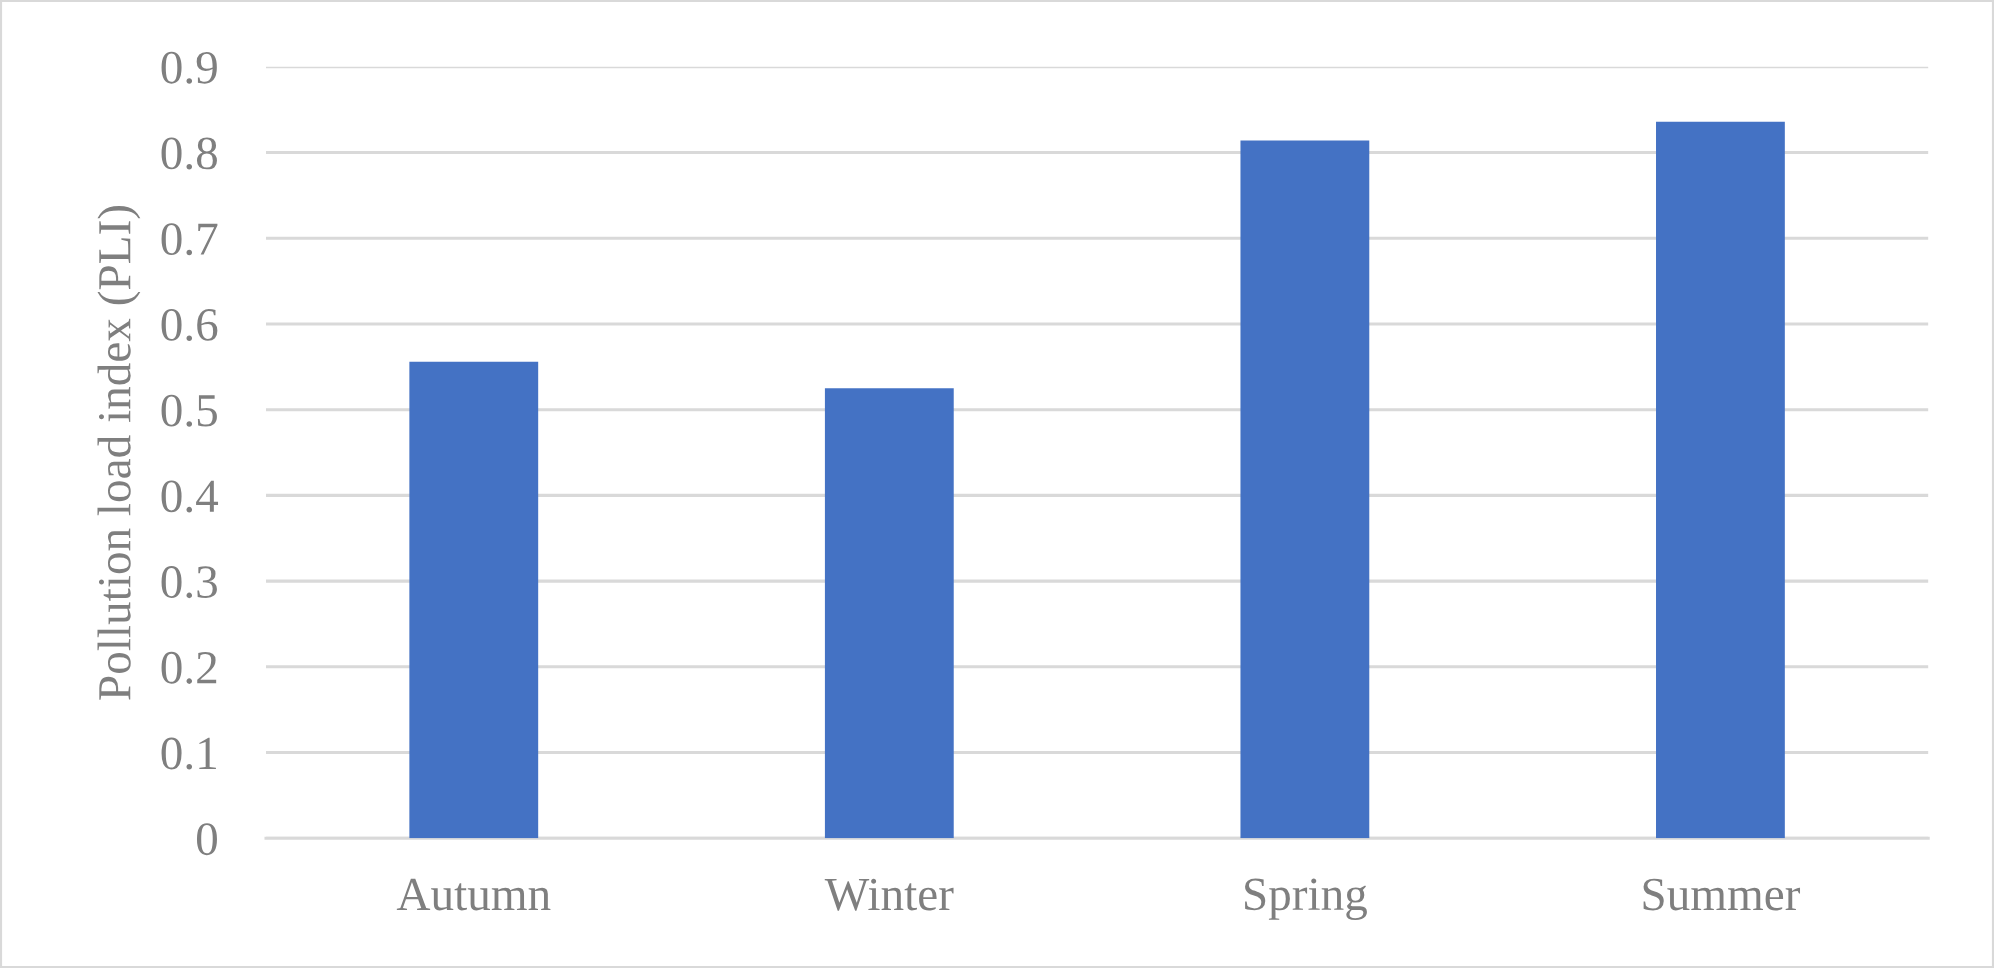 The width and height of the screenshot is (1994, 968). I want to click on y-tick-label: 0.4, so click(190, 496).